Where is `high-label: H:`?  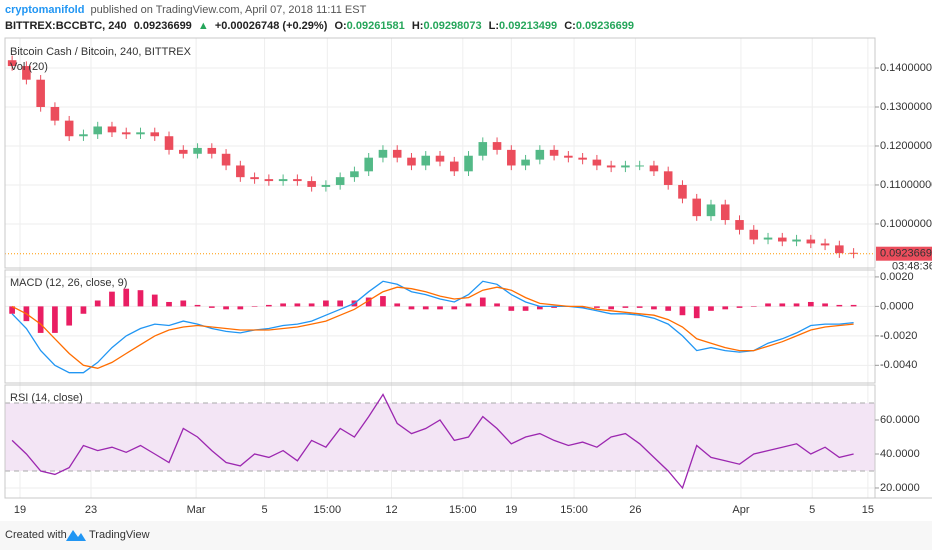
high-label: H: is located at coordinates (418, 26).